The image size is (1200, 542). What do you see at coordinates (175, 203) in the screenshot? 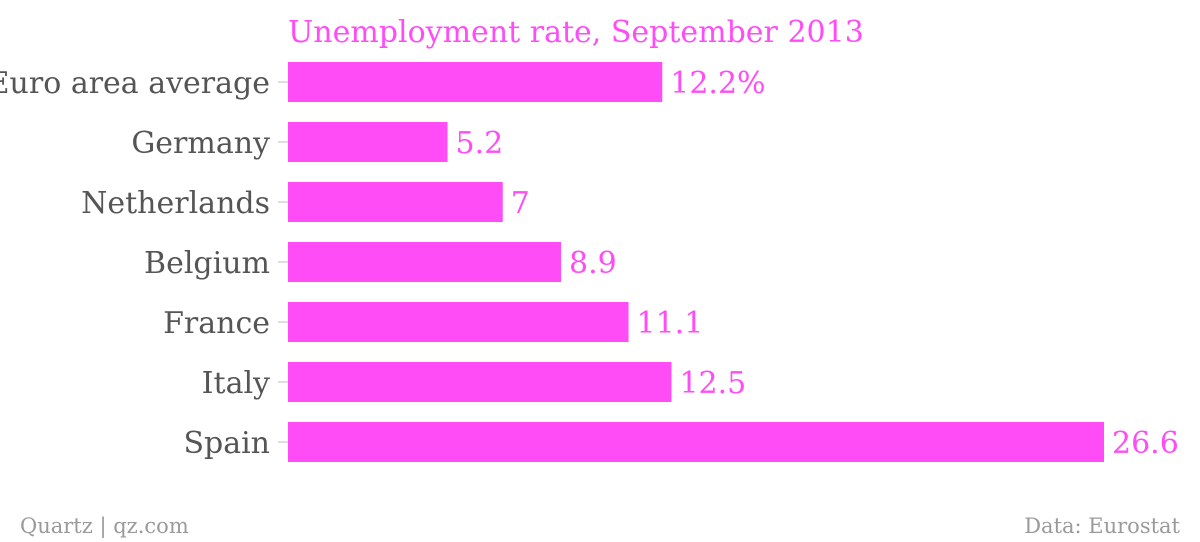
I see `category-label: Netherlands` at bounding box center [175, 203].